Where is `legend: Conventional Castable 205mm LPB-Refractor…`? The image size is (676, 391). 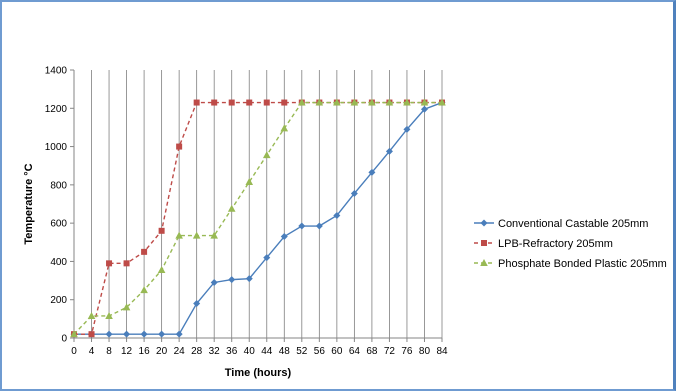 legend: Conventional Castable 205mm LPB-Refractor… is located at coordinates (570, 244).